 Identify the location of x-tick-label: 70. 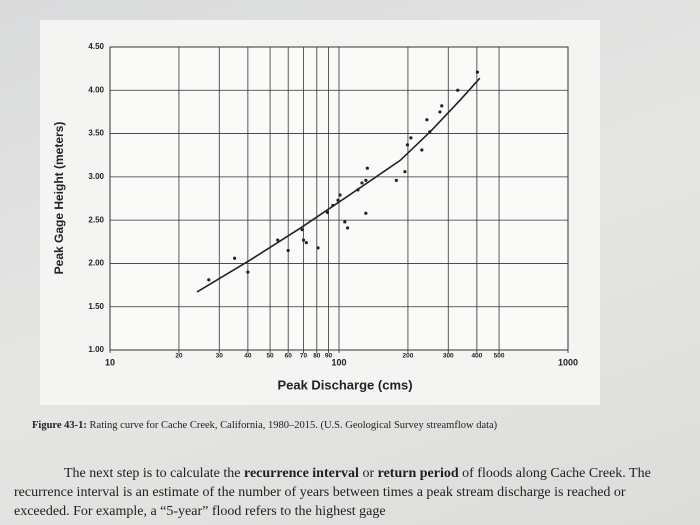
(304, 356).